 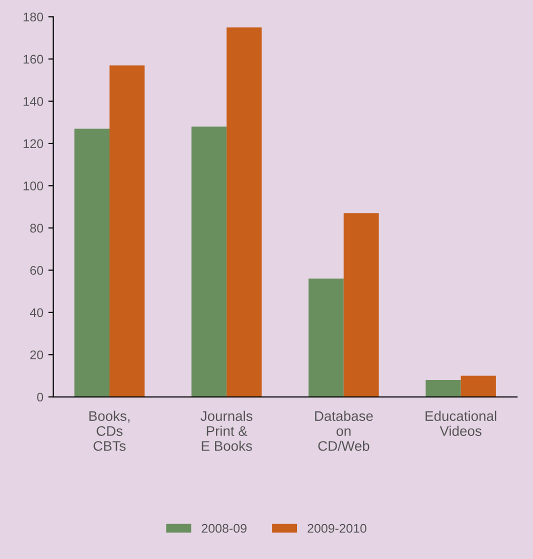 What do you see at coordinates (34, 143) in the screenshot?
I see `y-tick-label: 120` at bounding box center [34, 143].